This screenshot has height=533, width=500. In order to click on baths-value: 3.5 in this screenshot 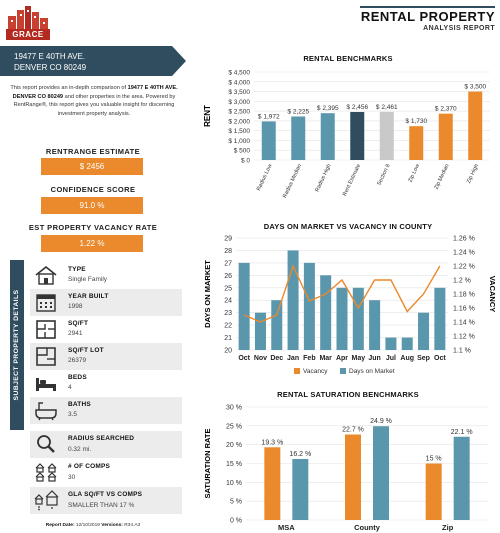, I will do `click(73, 414)`.